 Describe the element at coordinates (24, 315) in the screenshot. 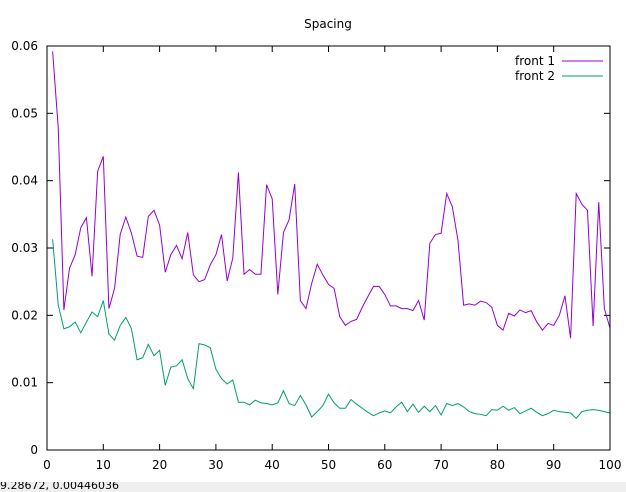

I see `y-tick-label: 0.02` at that location.